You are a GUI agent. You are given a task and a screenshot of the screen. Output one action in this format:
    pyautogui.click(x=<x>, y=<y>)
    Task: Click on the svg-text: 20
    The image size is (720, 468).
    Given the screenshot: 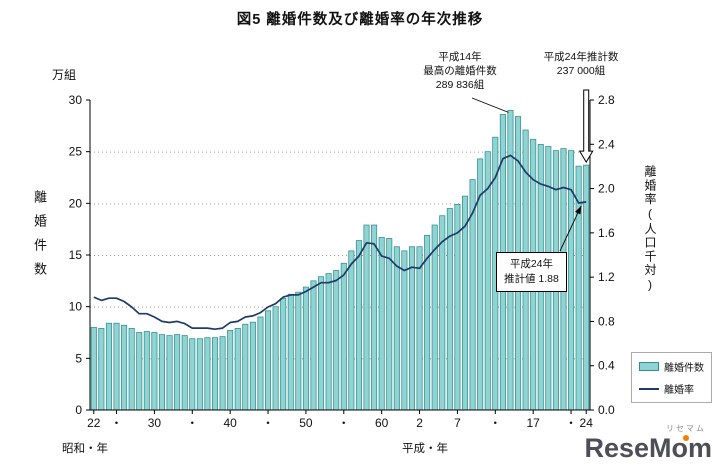 What is the action you would take?
    pyautogui.click(x=76, y=203)
    